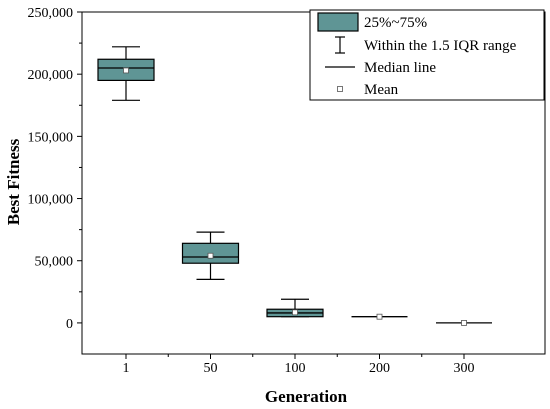 The width and height of the screenshot is (550, 409). What do you see at coordinates (464, 368) in the screenshot?
I see `x-tick-label: 300` at bounding box center [464, 368].